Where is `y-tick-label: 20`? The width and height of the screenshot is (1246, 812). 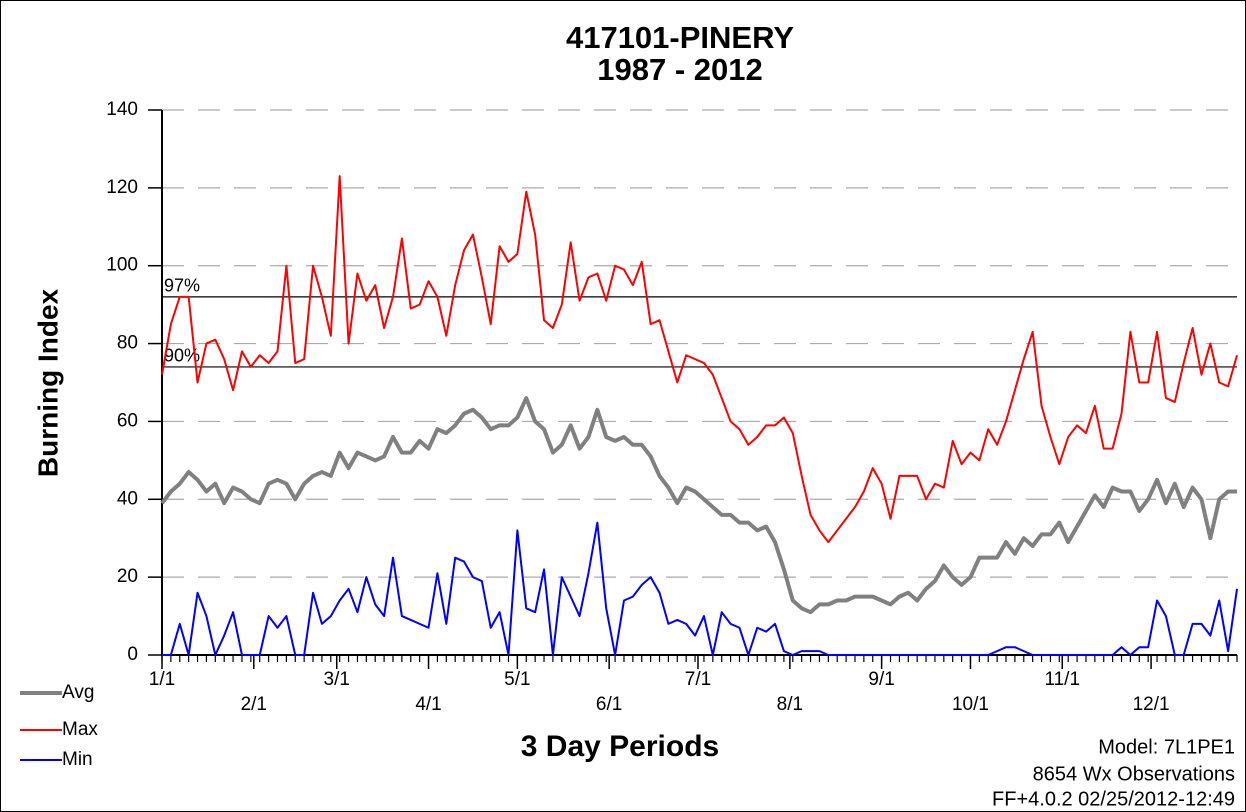 y-tick-label: 20 is located at coordinates (127, 576).